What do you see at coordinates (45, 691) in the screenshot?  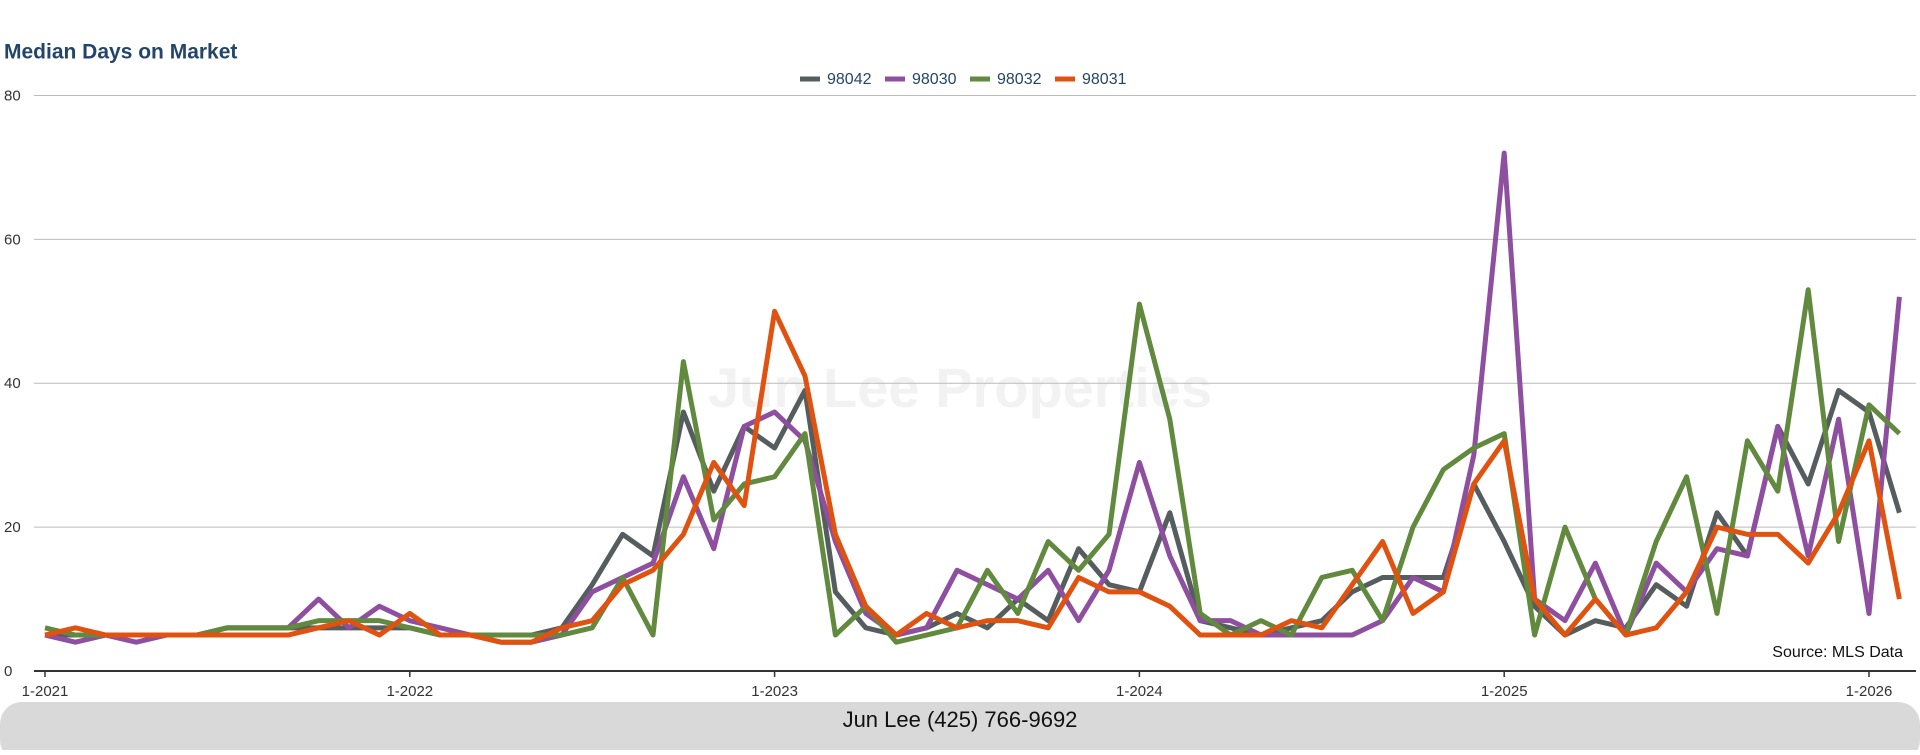 I see `x-tick-label: 1-2021` at bounding box center [45, 691].